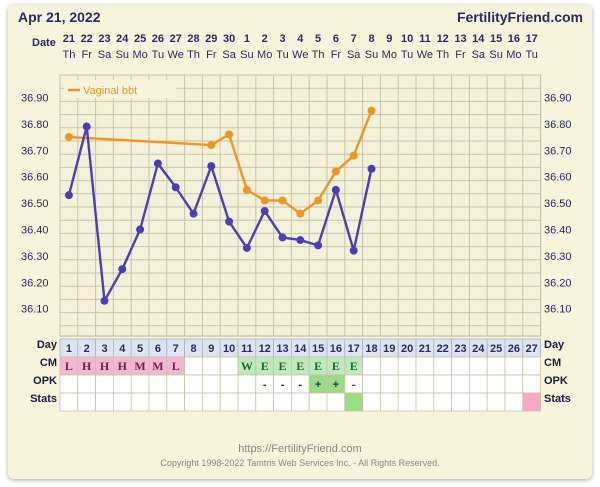 This screenshot has width=600, height=487. Describe the element at coordinates (45, 381) in the screenshot. I see `opk-row-label: OPK` at that location.